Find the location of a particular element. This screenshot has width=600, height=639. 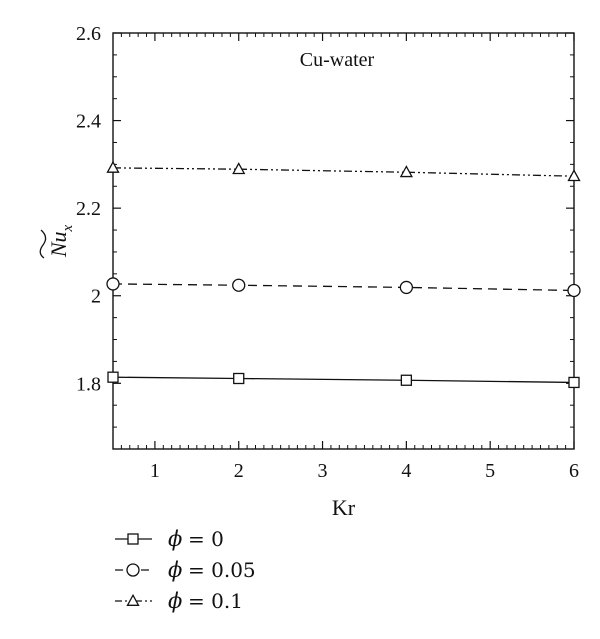

legend-label: = 0.1 is located at coordinates (215, 601).